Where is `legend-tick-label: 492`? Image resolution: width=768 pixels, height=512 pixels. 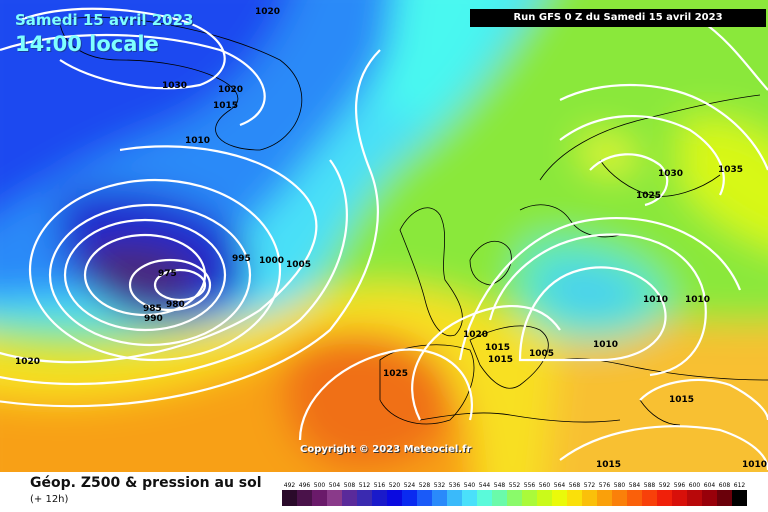 legend-tick-label: 492 is located at coordinates (290, 485).